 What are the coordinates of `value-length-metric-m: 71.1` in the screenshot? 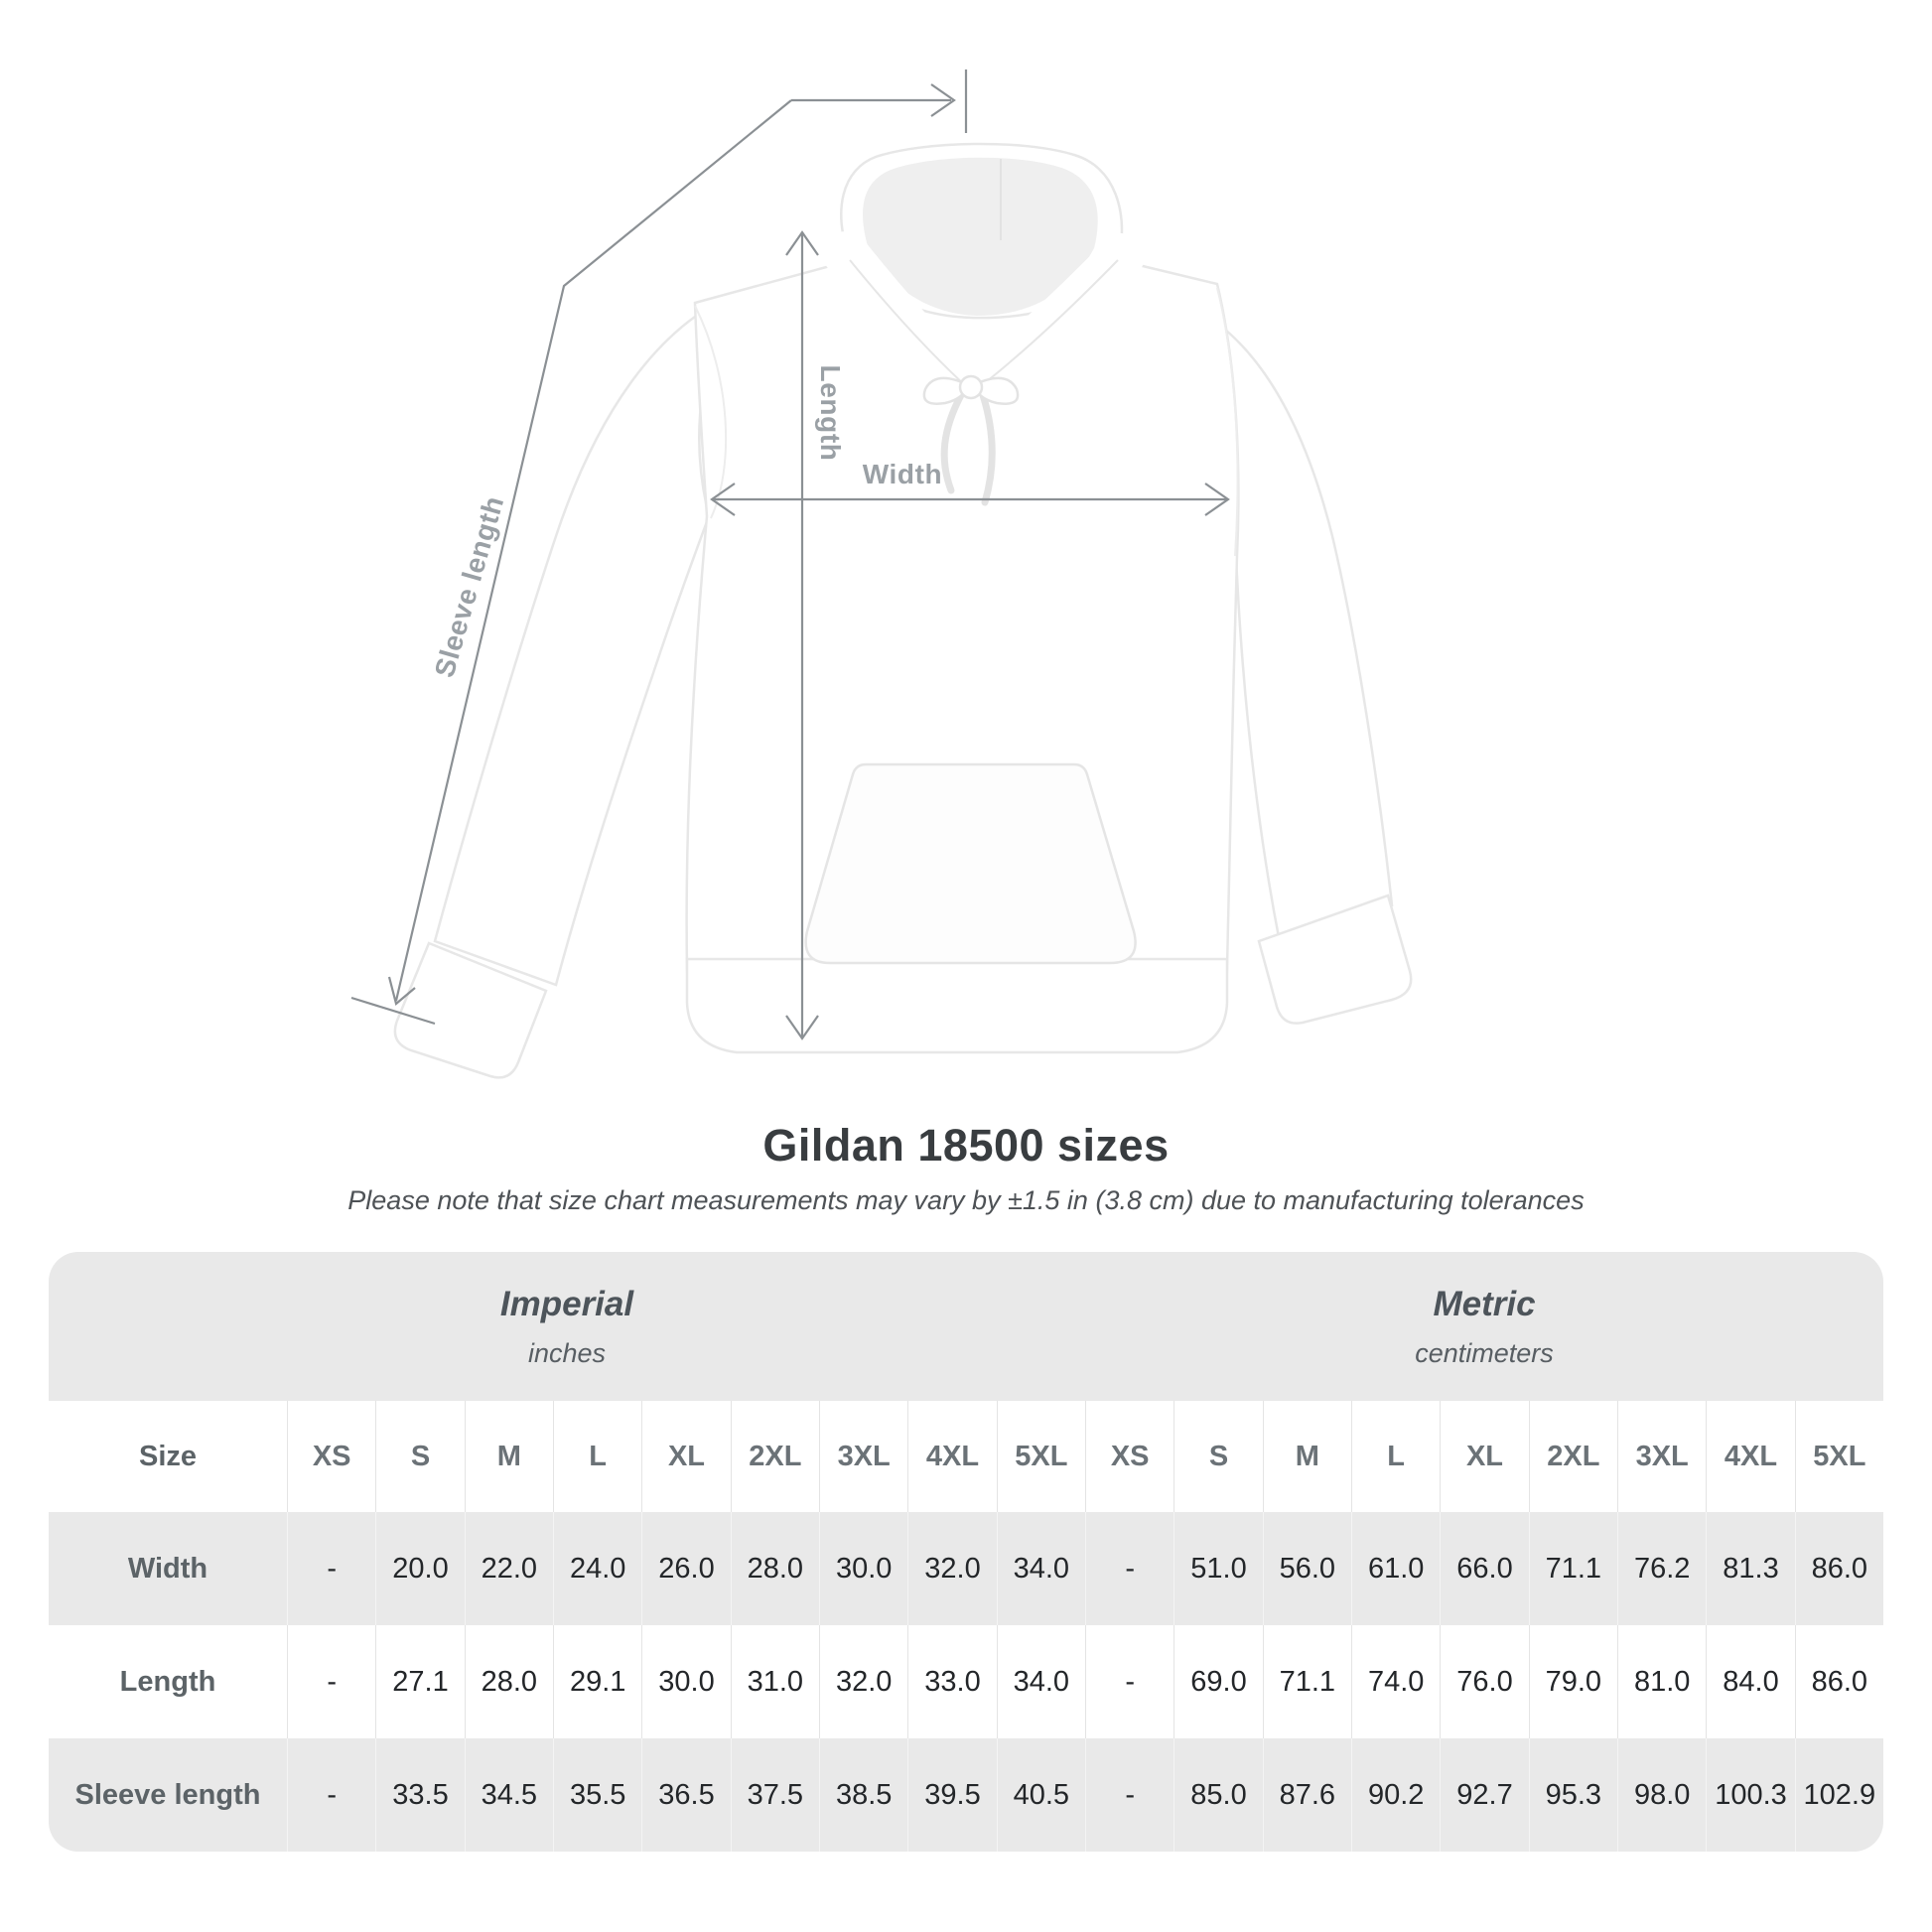 It's located at (1306, 1682).